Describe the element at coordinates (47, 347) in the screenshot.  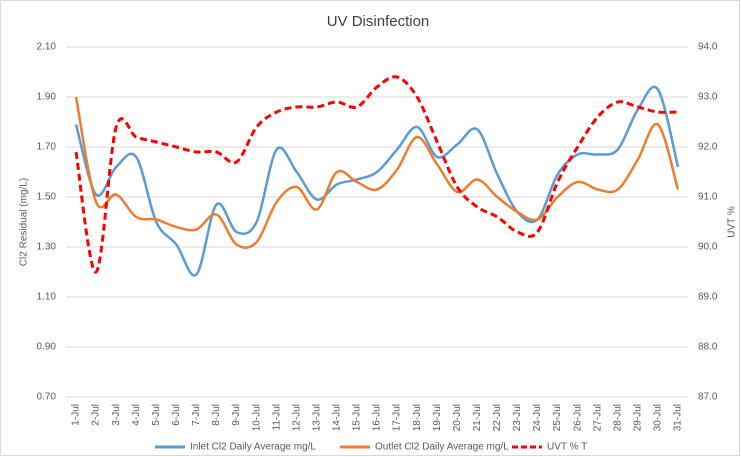
I see `y-tick-label: 0.90` at that location.